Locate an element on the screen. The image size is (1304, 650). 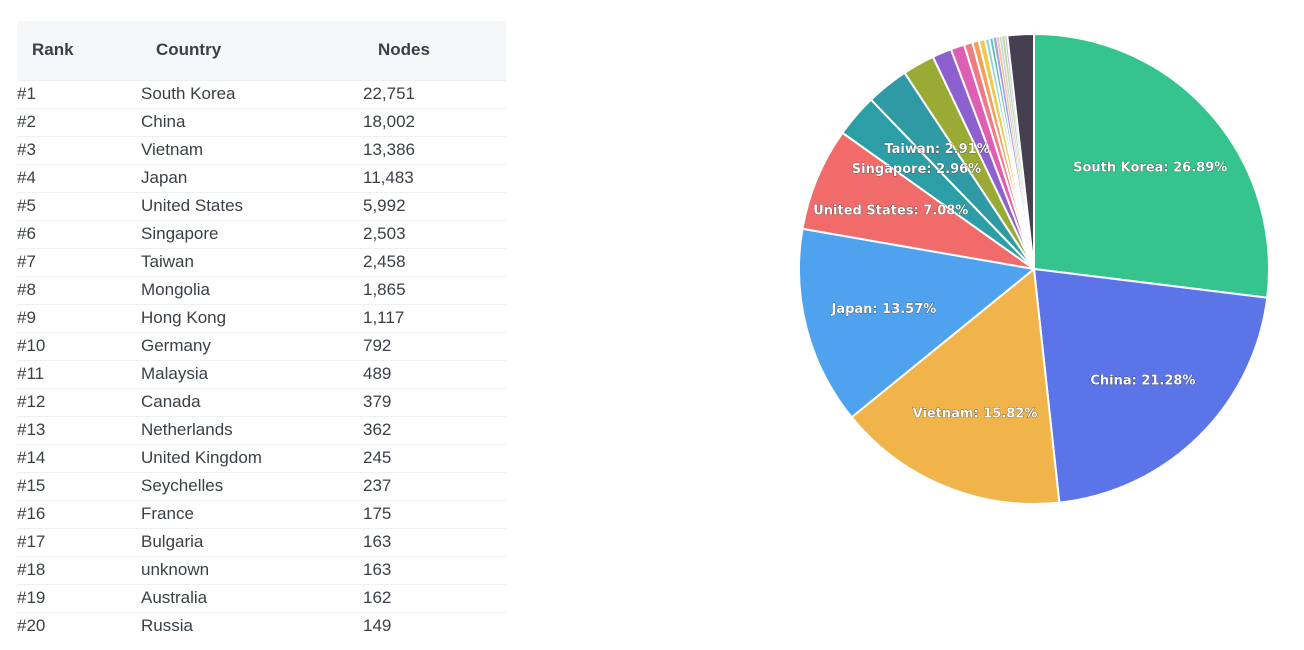
country-cell: unknown is located at coordinates (252, 570).